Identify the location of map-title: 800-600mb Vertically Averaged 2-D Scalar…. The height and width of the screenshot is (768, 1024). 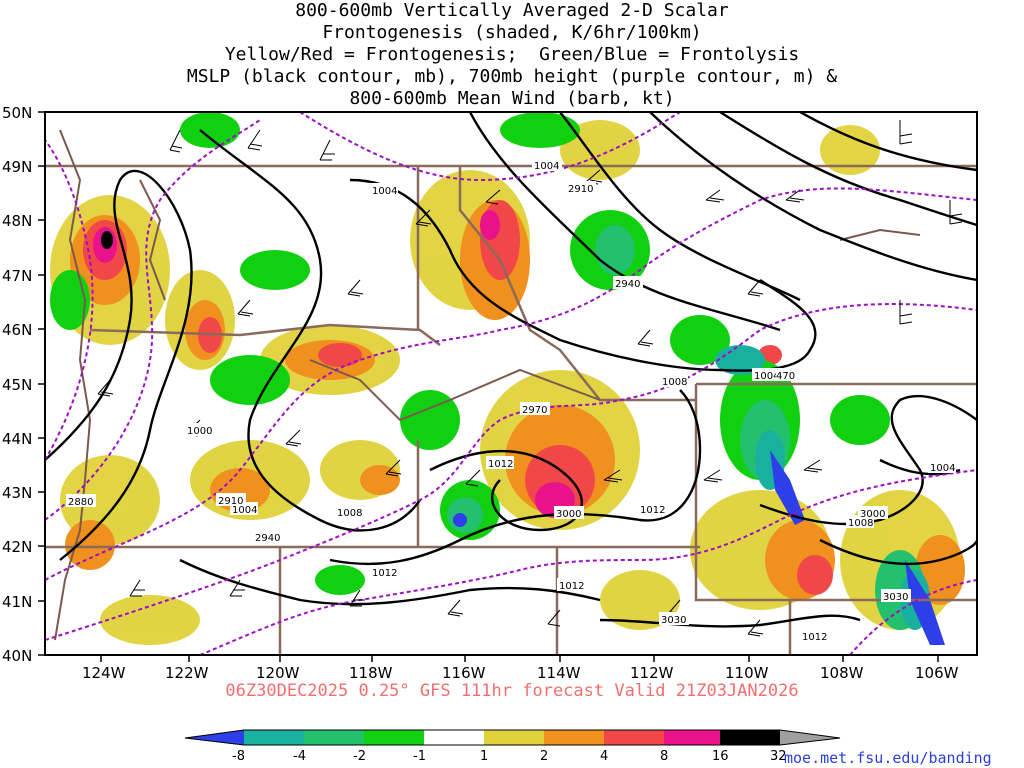
(512, 55).